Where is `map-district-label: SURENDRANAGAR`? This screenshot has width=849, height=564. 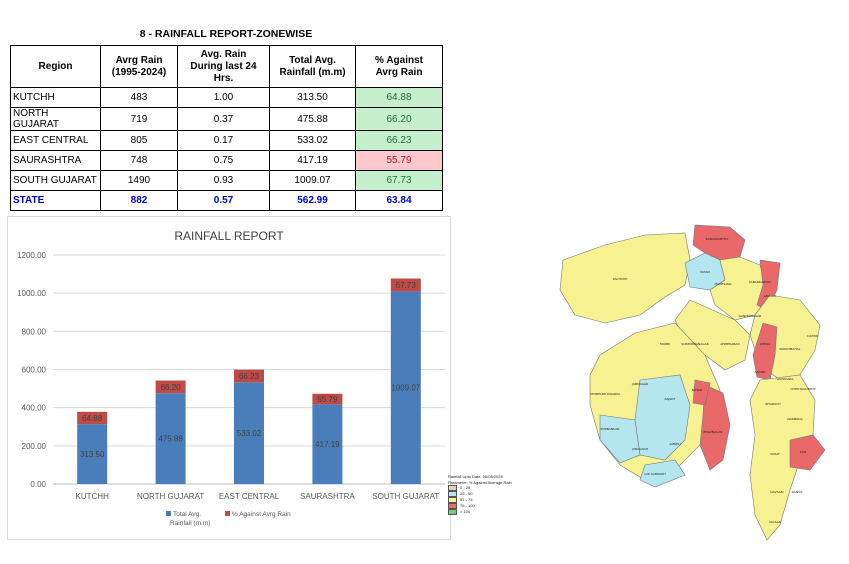
map-district-label: SURENDRANAGAR is located at coordinates (694, 344).